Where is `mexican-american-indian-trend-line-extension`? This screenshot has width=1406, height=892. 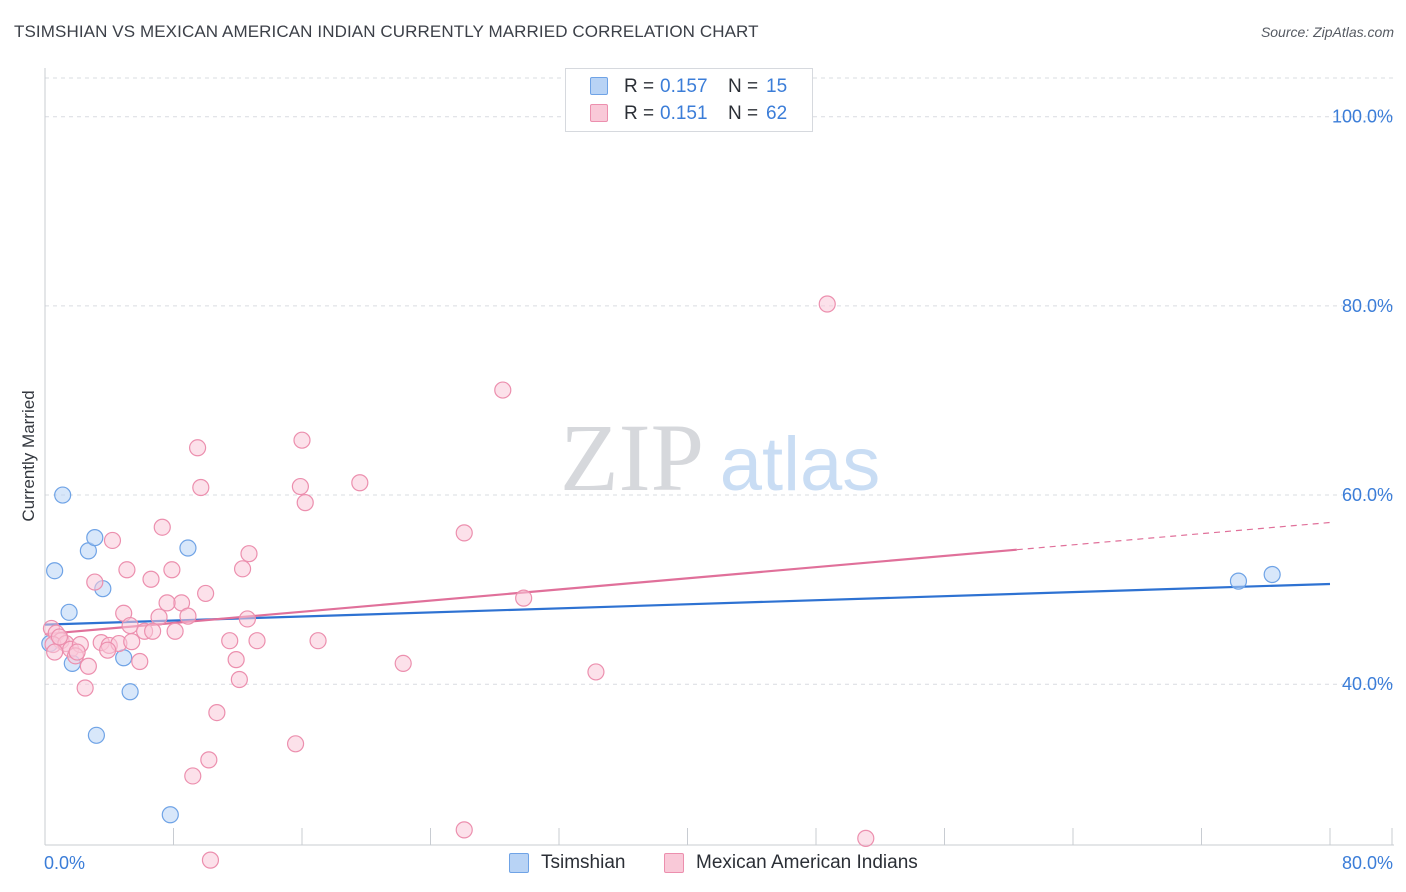
mexican-american-indian-trend-line-extension is located at coordinates (1173, 536).